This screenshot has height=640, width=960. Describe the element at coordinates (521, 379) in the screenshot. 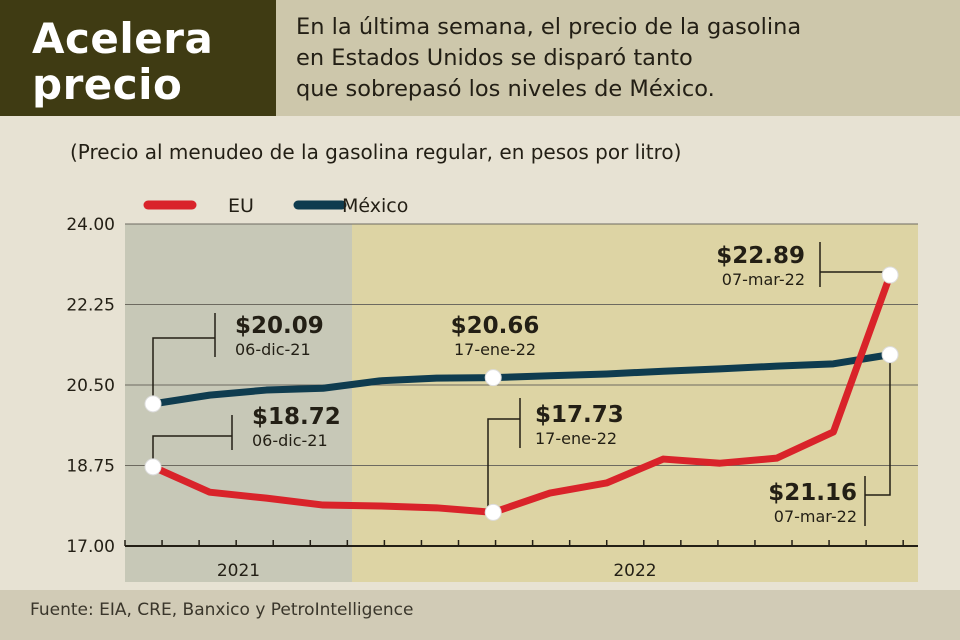

I see `series-line-mexico` at that location.